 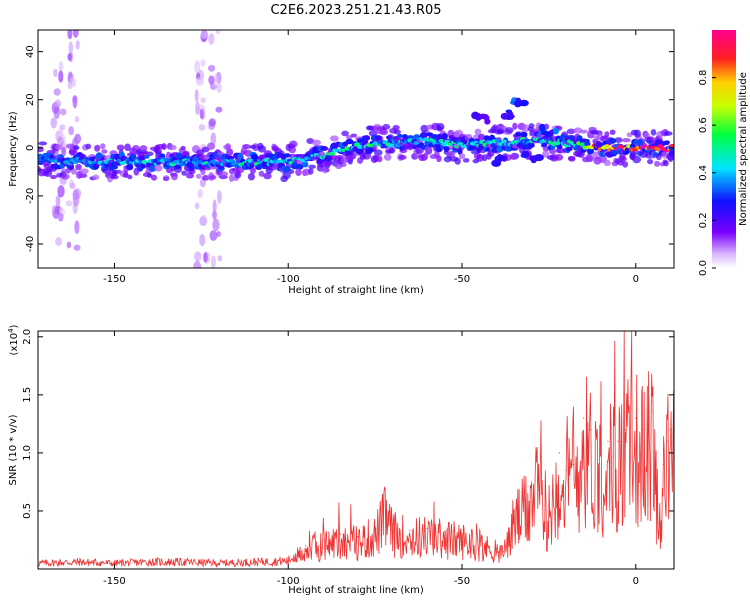 What do you see at coordinates (14, 344) in the screenshot?
I see `snr-scale-prefix: (x10` at bounding box center [14, 344].